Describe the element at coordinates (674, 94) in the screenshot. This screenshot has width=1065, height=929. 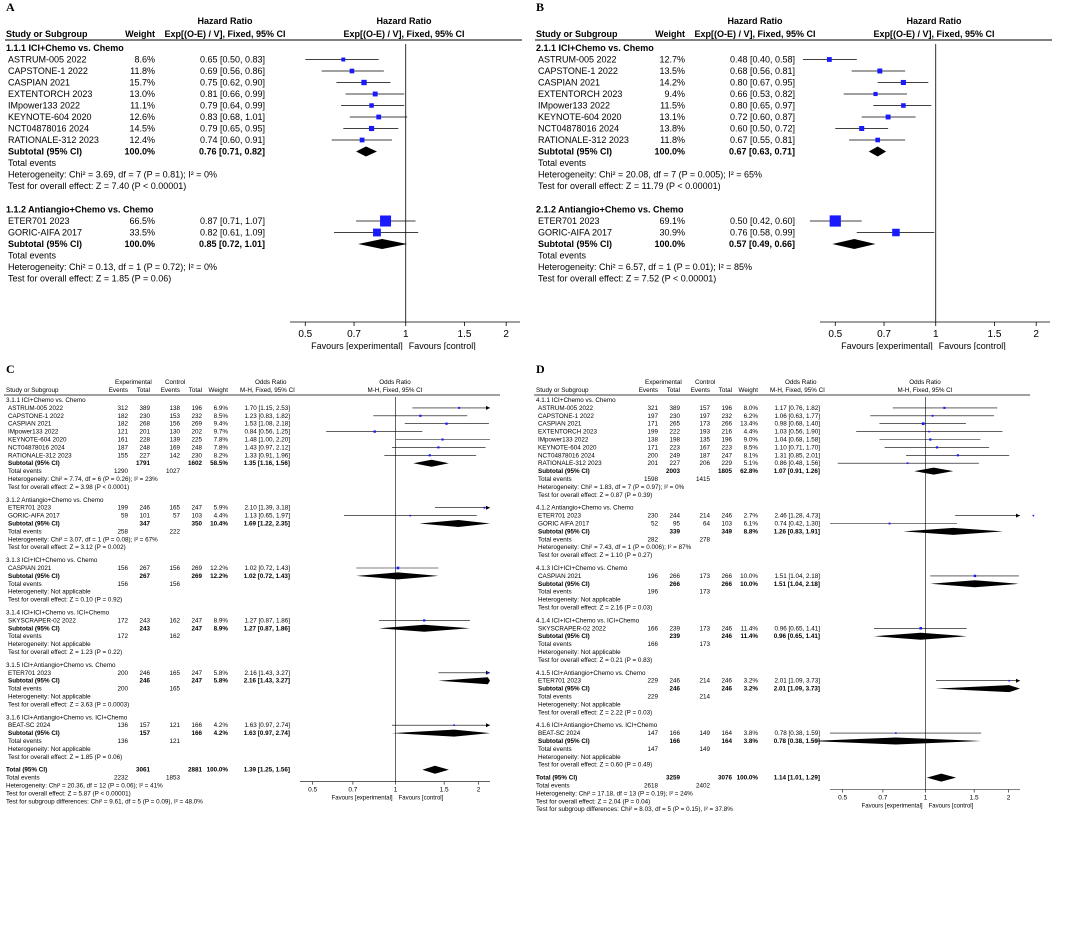
I see `study-weight: 9.4%` at that location.